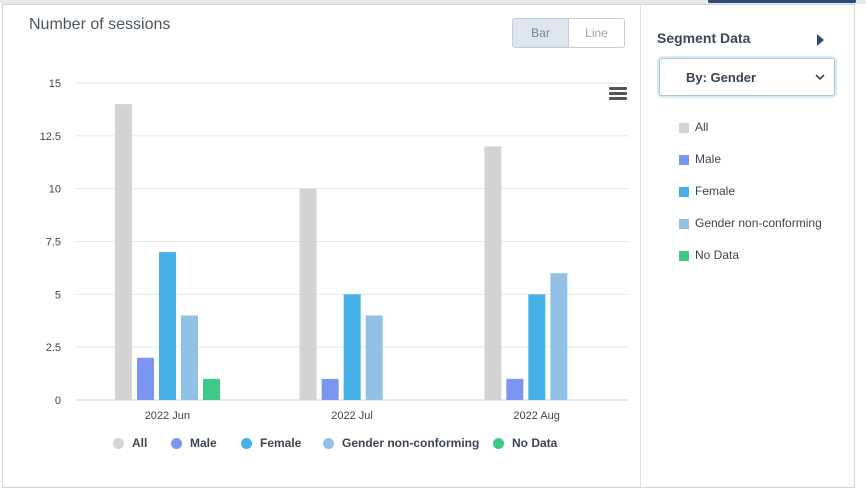  I want to click on chart-title: Number of sessions, so click(100, 24).